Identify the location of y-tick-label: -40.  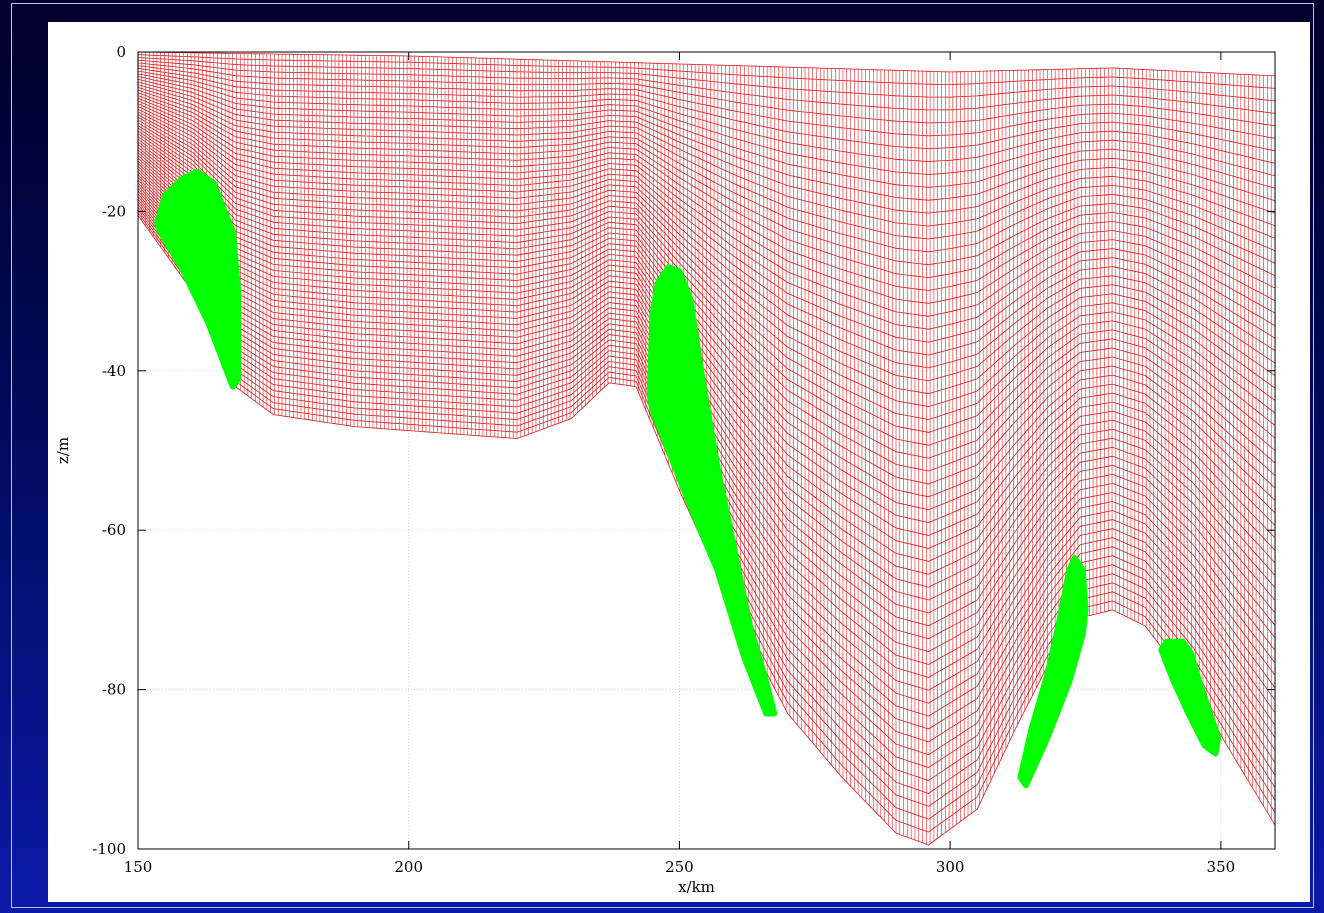
(114, 371).